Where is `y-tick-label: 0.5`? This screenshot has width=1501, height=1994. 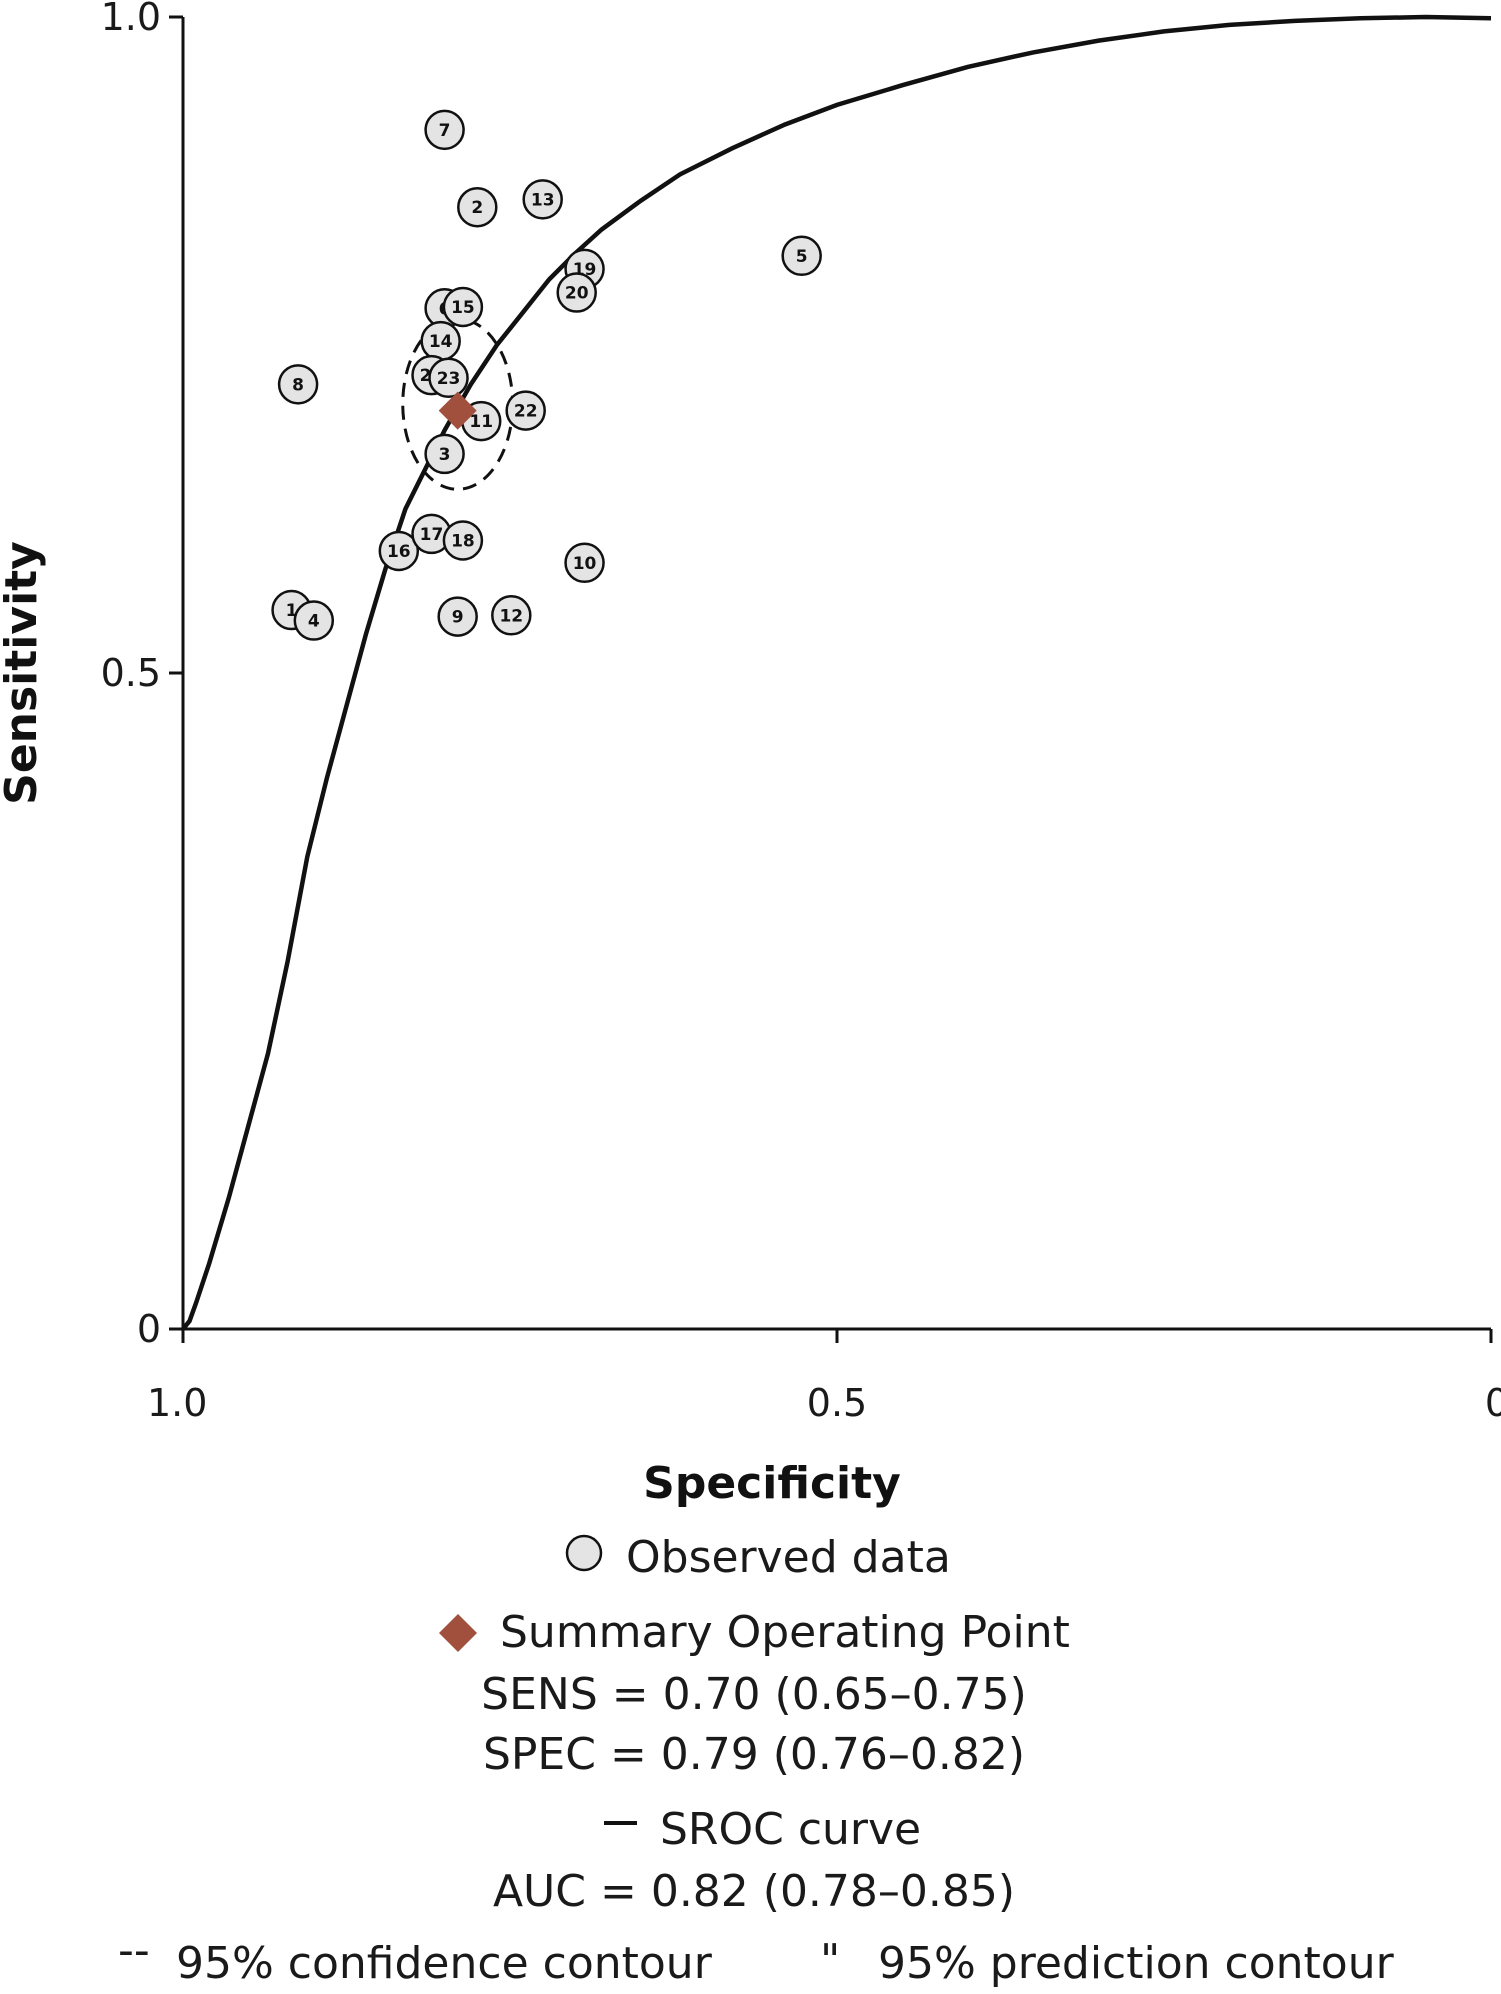 y-tick-label: 0.5 is located at coordinates (131, 673).